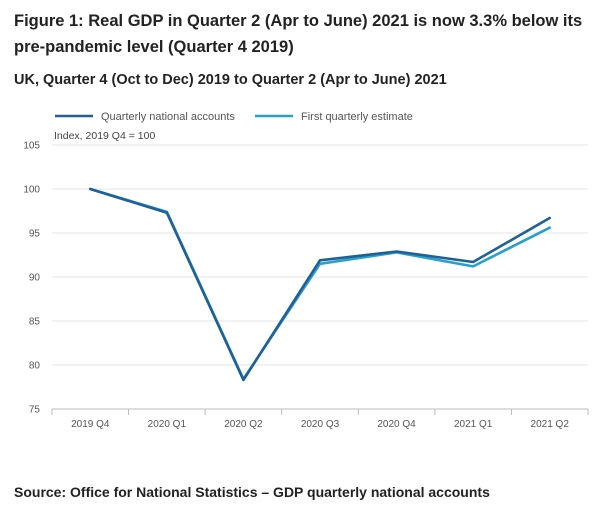 The height and width of the screenshot is (510, 600). I want to click on x-tick-label: 2020 Q2, so click(243, 424).